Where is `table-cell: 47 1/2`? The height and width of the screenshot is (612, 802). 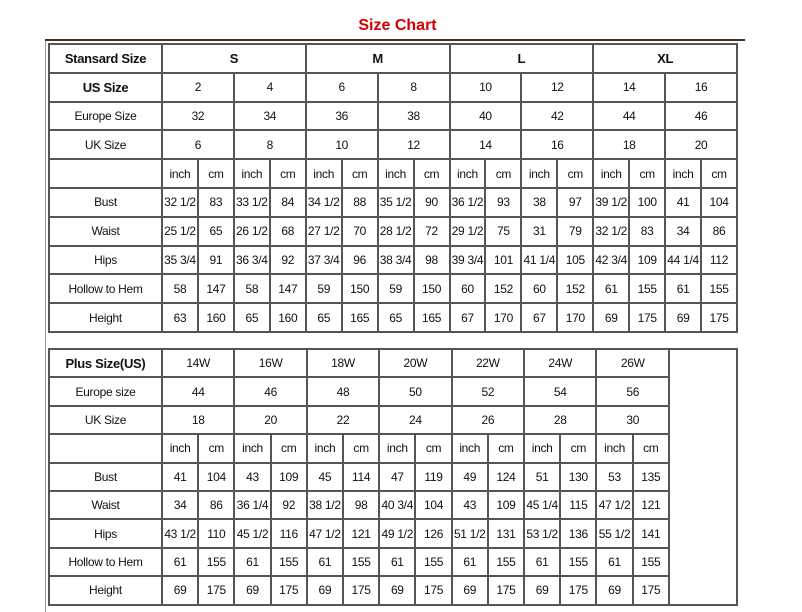
table-cell: 47 1/2 is located at coordinates (614, 505).